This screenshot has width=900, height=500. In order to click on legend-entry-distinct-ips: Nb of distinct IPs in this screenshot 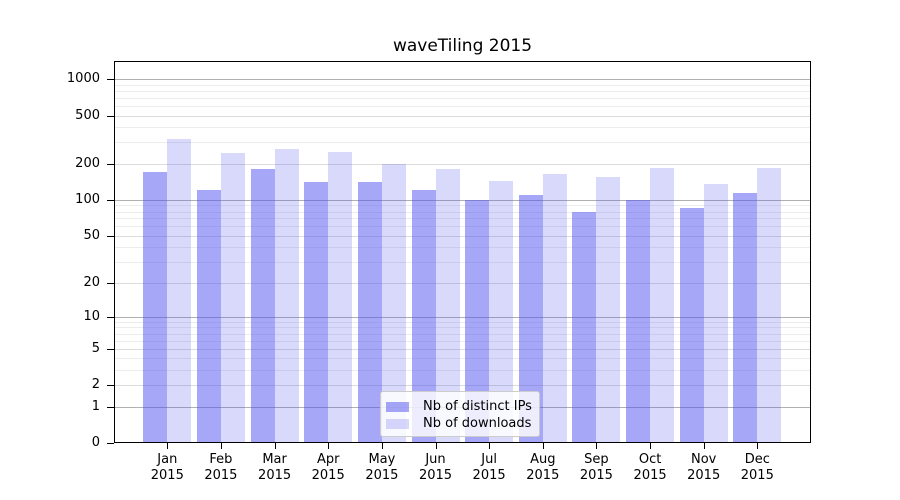, I will do `click(459, 406)`.